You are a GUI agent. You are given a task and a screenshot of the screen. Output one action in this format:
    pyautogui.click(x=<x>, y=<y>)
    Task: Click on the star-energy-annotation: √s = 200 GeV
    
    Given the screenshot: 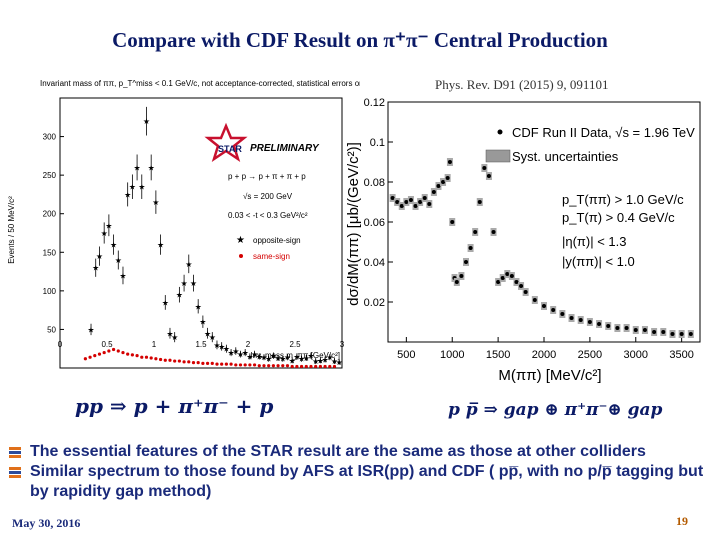 What is the action you would take?
    pyautogui.click(x=268, y=196)
    